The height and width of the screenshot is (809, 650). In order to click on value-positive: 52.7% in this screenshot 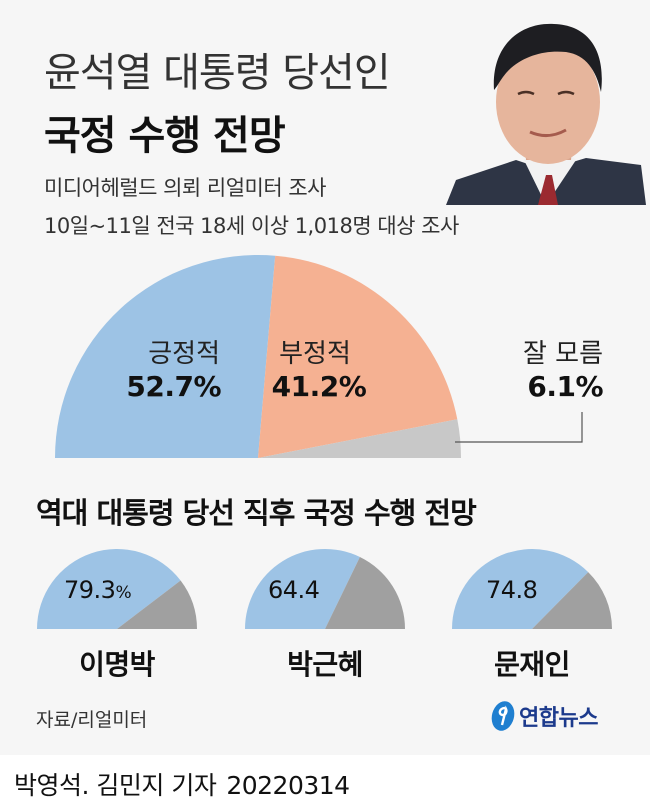, I will do `click(173, 386)`.